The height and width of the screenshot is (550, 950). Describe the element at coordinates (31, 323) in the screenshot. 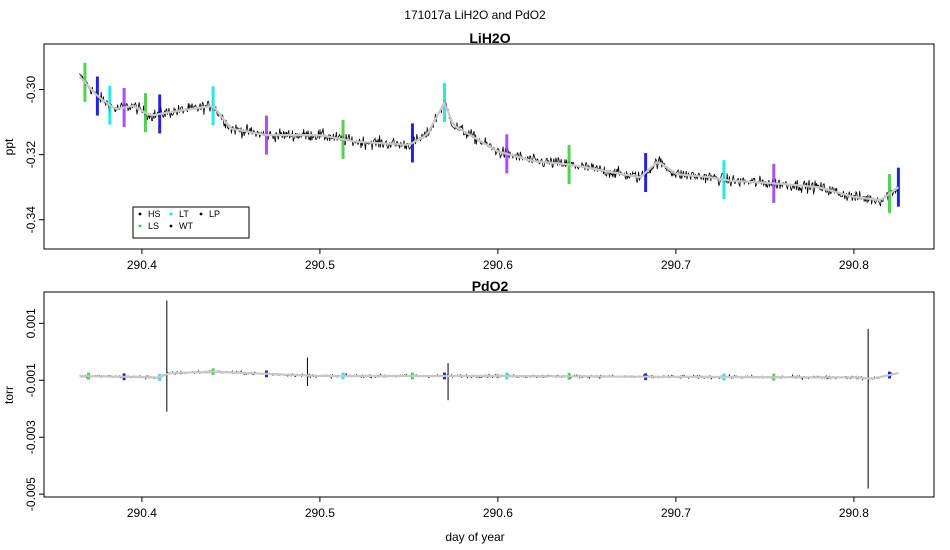

I see `y-tick-label: 0.001` at that location.